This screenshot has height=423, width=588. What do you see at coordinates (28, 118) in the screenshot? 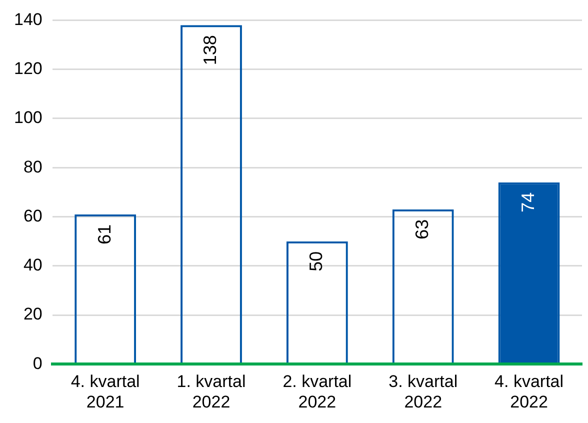
I see `y-tick-label: 100` at bounding box center [28, 118].